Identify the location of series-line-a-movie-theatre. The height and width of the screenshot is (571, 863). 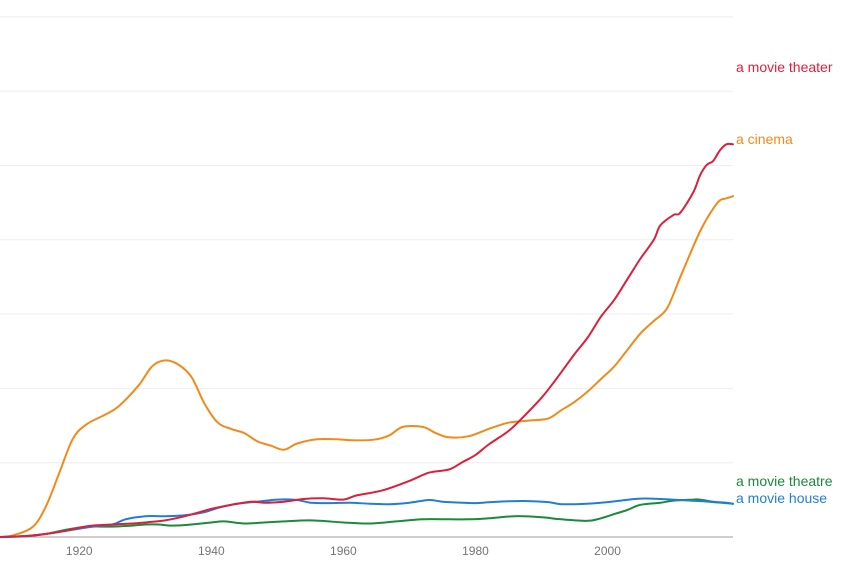
(367, 518).